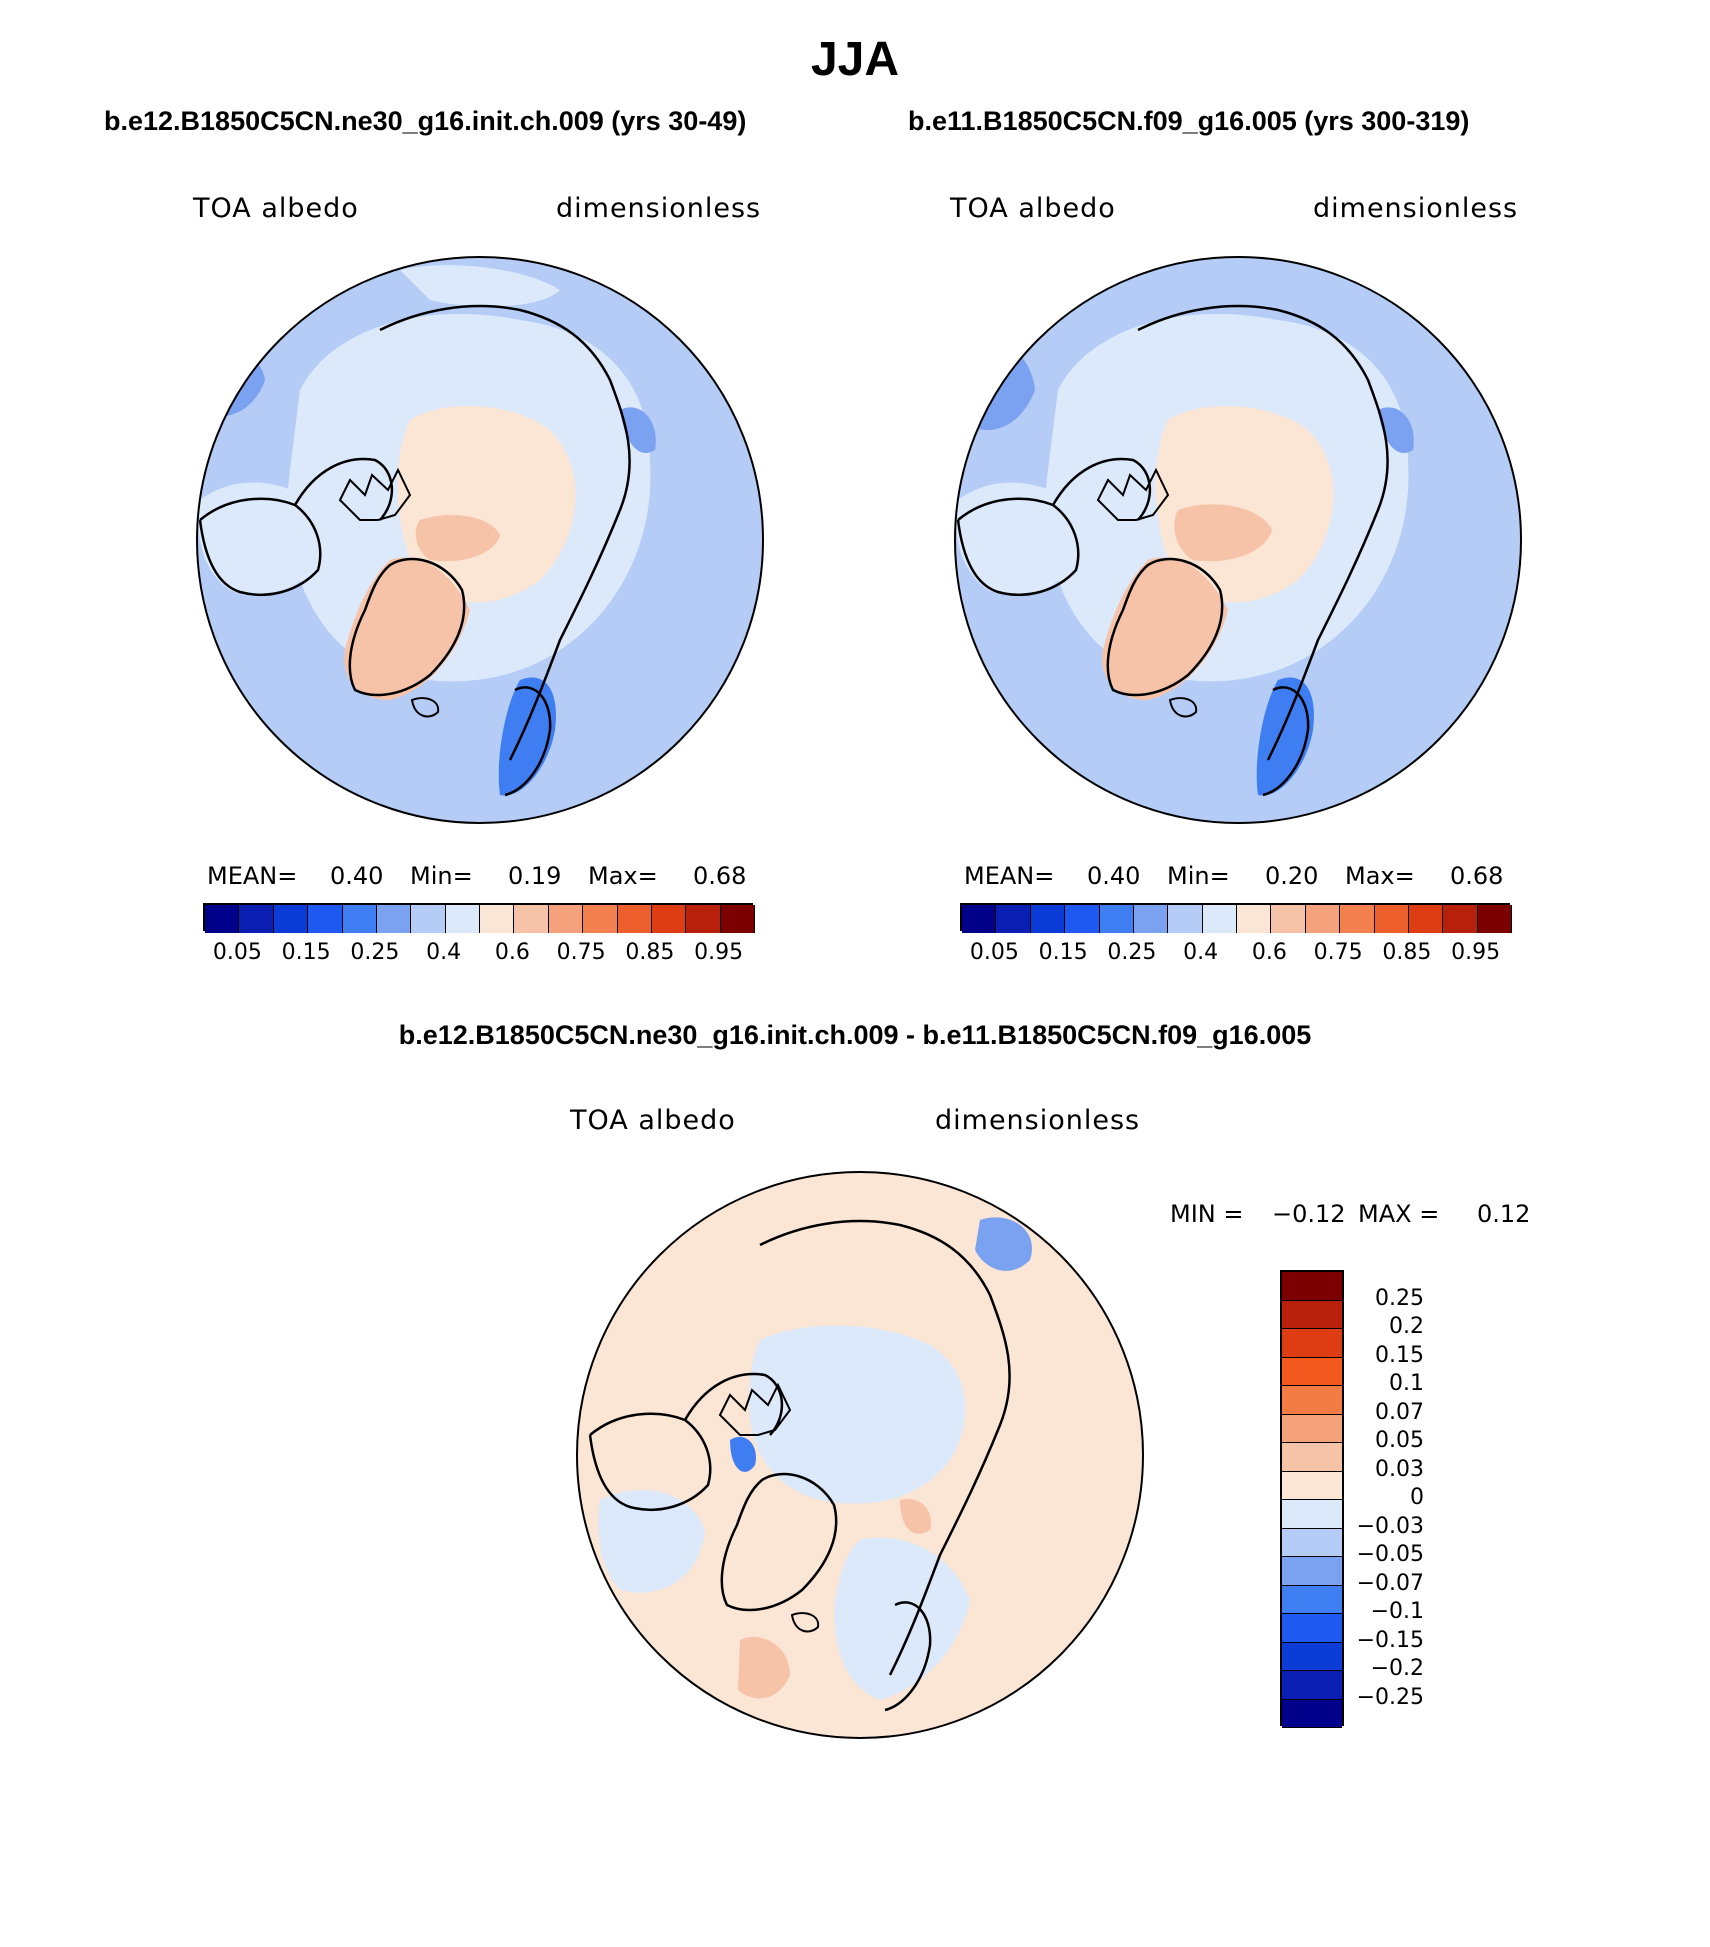 Image resolution: width=1710 pixels, height=1947 pixels. What do you see at coordinates (1207, 1214) in the screenshot?
I see `diff-min-label: MIN =` at bounding box center [1207, 1214].